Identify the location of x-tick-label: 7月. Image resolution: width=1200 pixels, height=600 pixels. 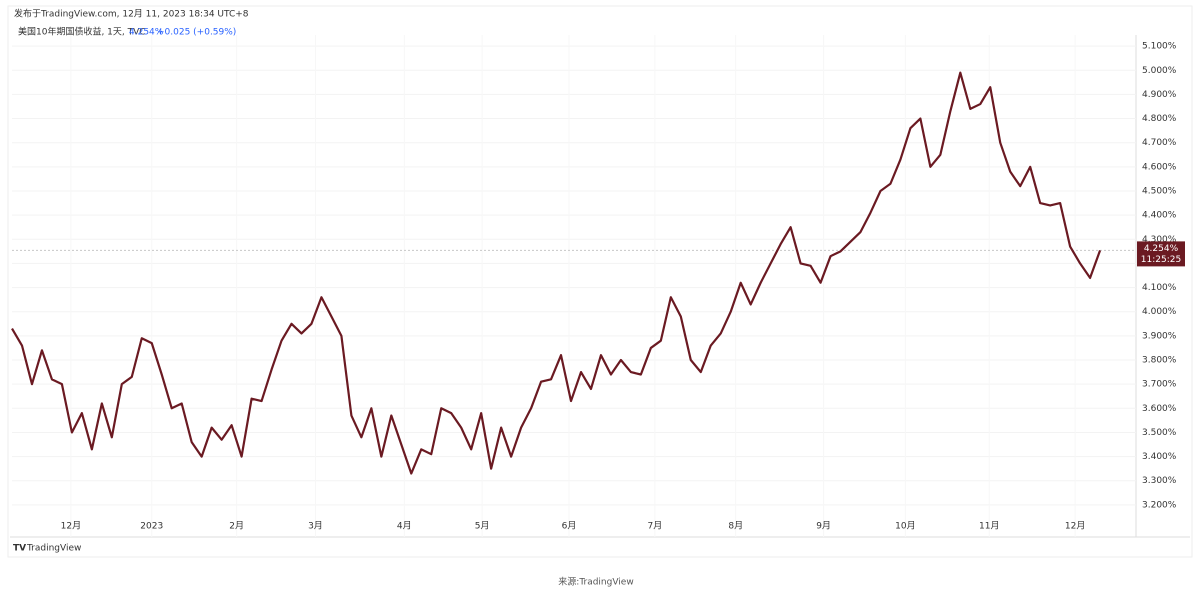
(654, 526).